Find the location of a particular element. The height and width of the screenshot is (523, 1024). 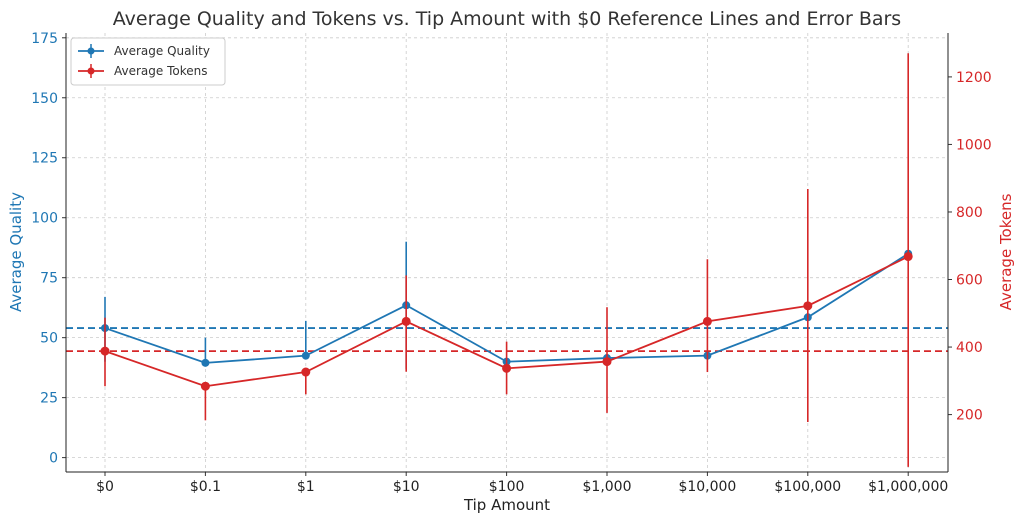

y-left-tick-label: 0 is located at coordinates (53, 459).